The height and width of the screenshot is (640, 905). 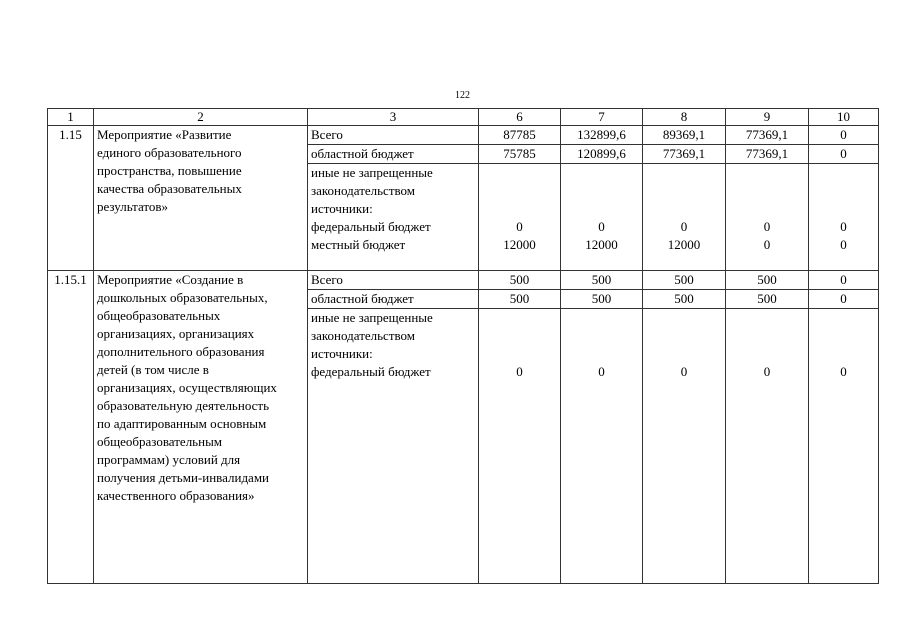 I want to click on item-code: 1.15, so click(x=70, y=198).